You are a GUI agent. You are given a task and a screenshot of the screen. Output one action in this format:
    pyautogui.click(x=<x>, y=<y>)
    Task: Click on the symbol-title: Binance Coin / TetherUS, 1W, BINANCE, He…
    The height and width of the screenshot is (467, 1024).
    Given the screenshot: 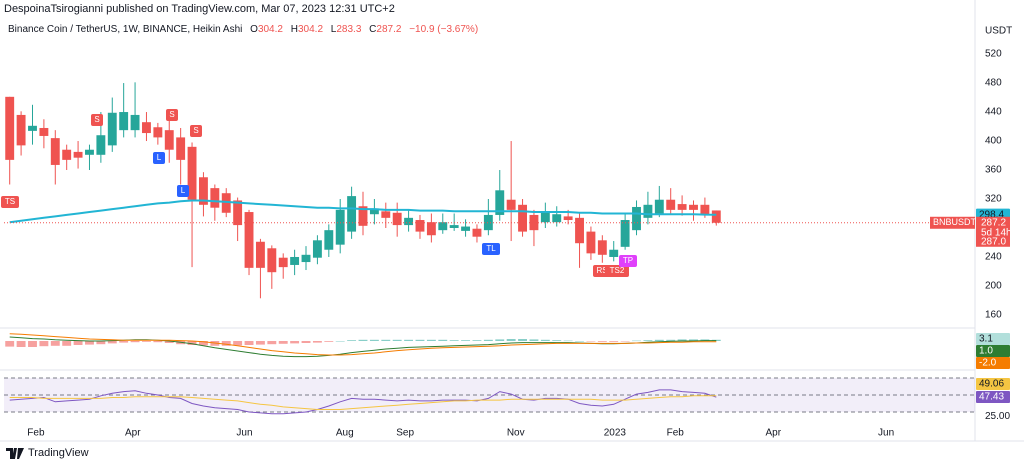 What is the action you would take?
    pyautogui.click(x=125, y=29)
    